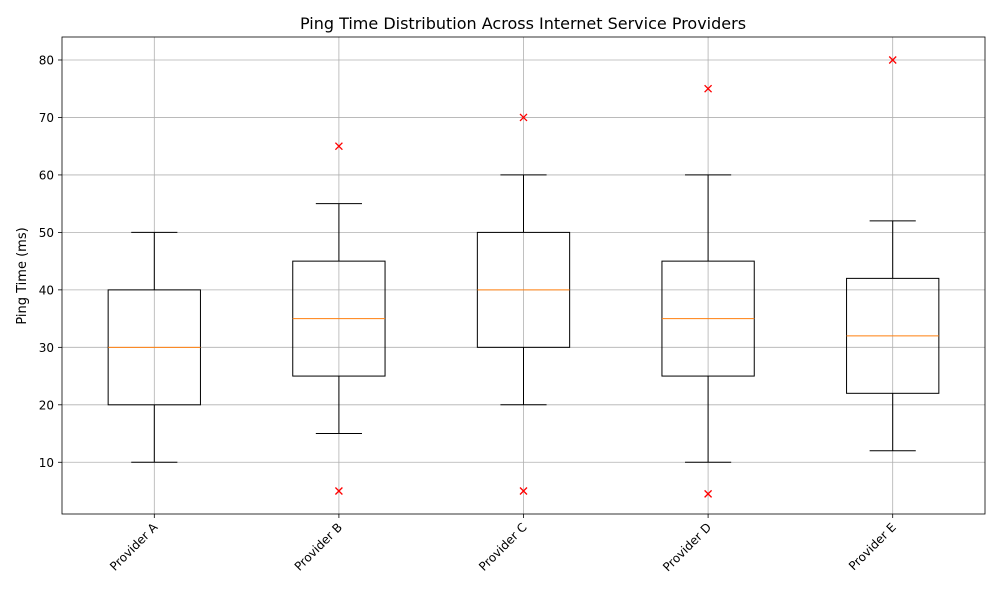  What do you see at coordinates (22, 275) in the screenshot?
I see `y-axis-label: Ping Time (ms)` at bounding box center [22, 275].